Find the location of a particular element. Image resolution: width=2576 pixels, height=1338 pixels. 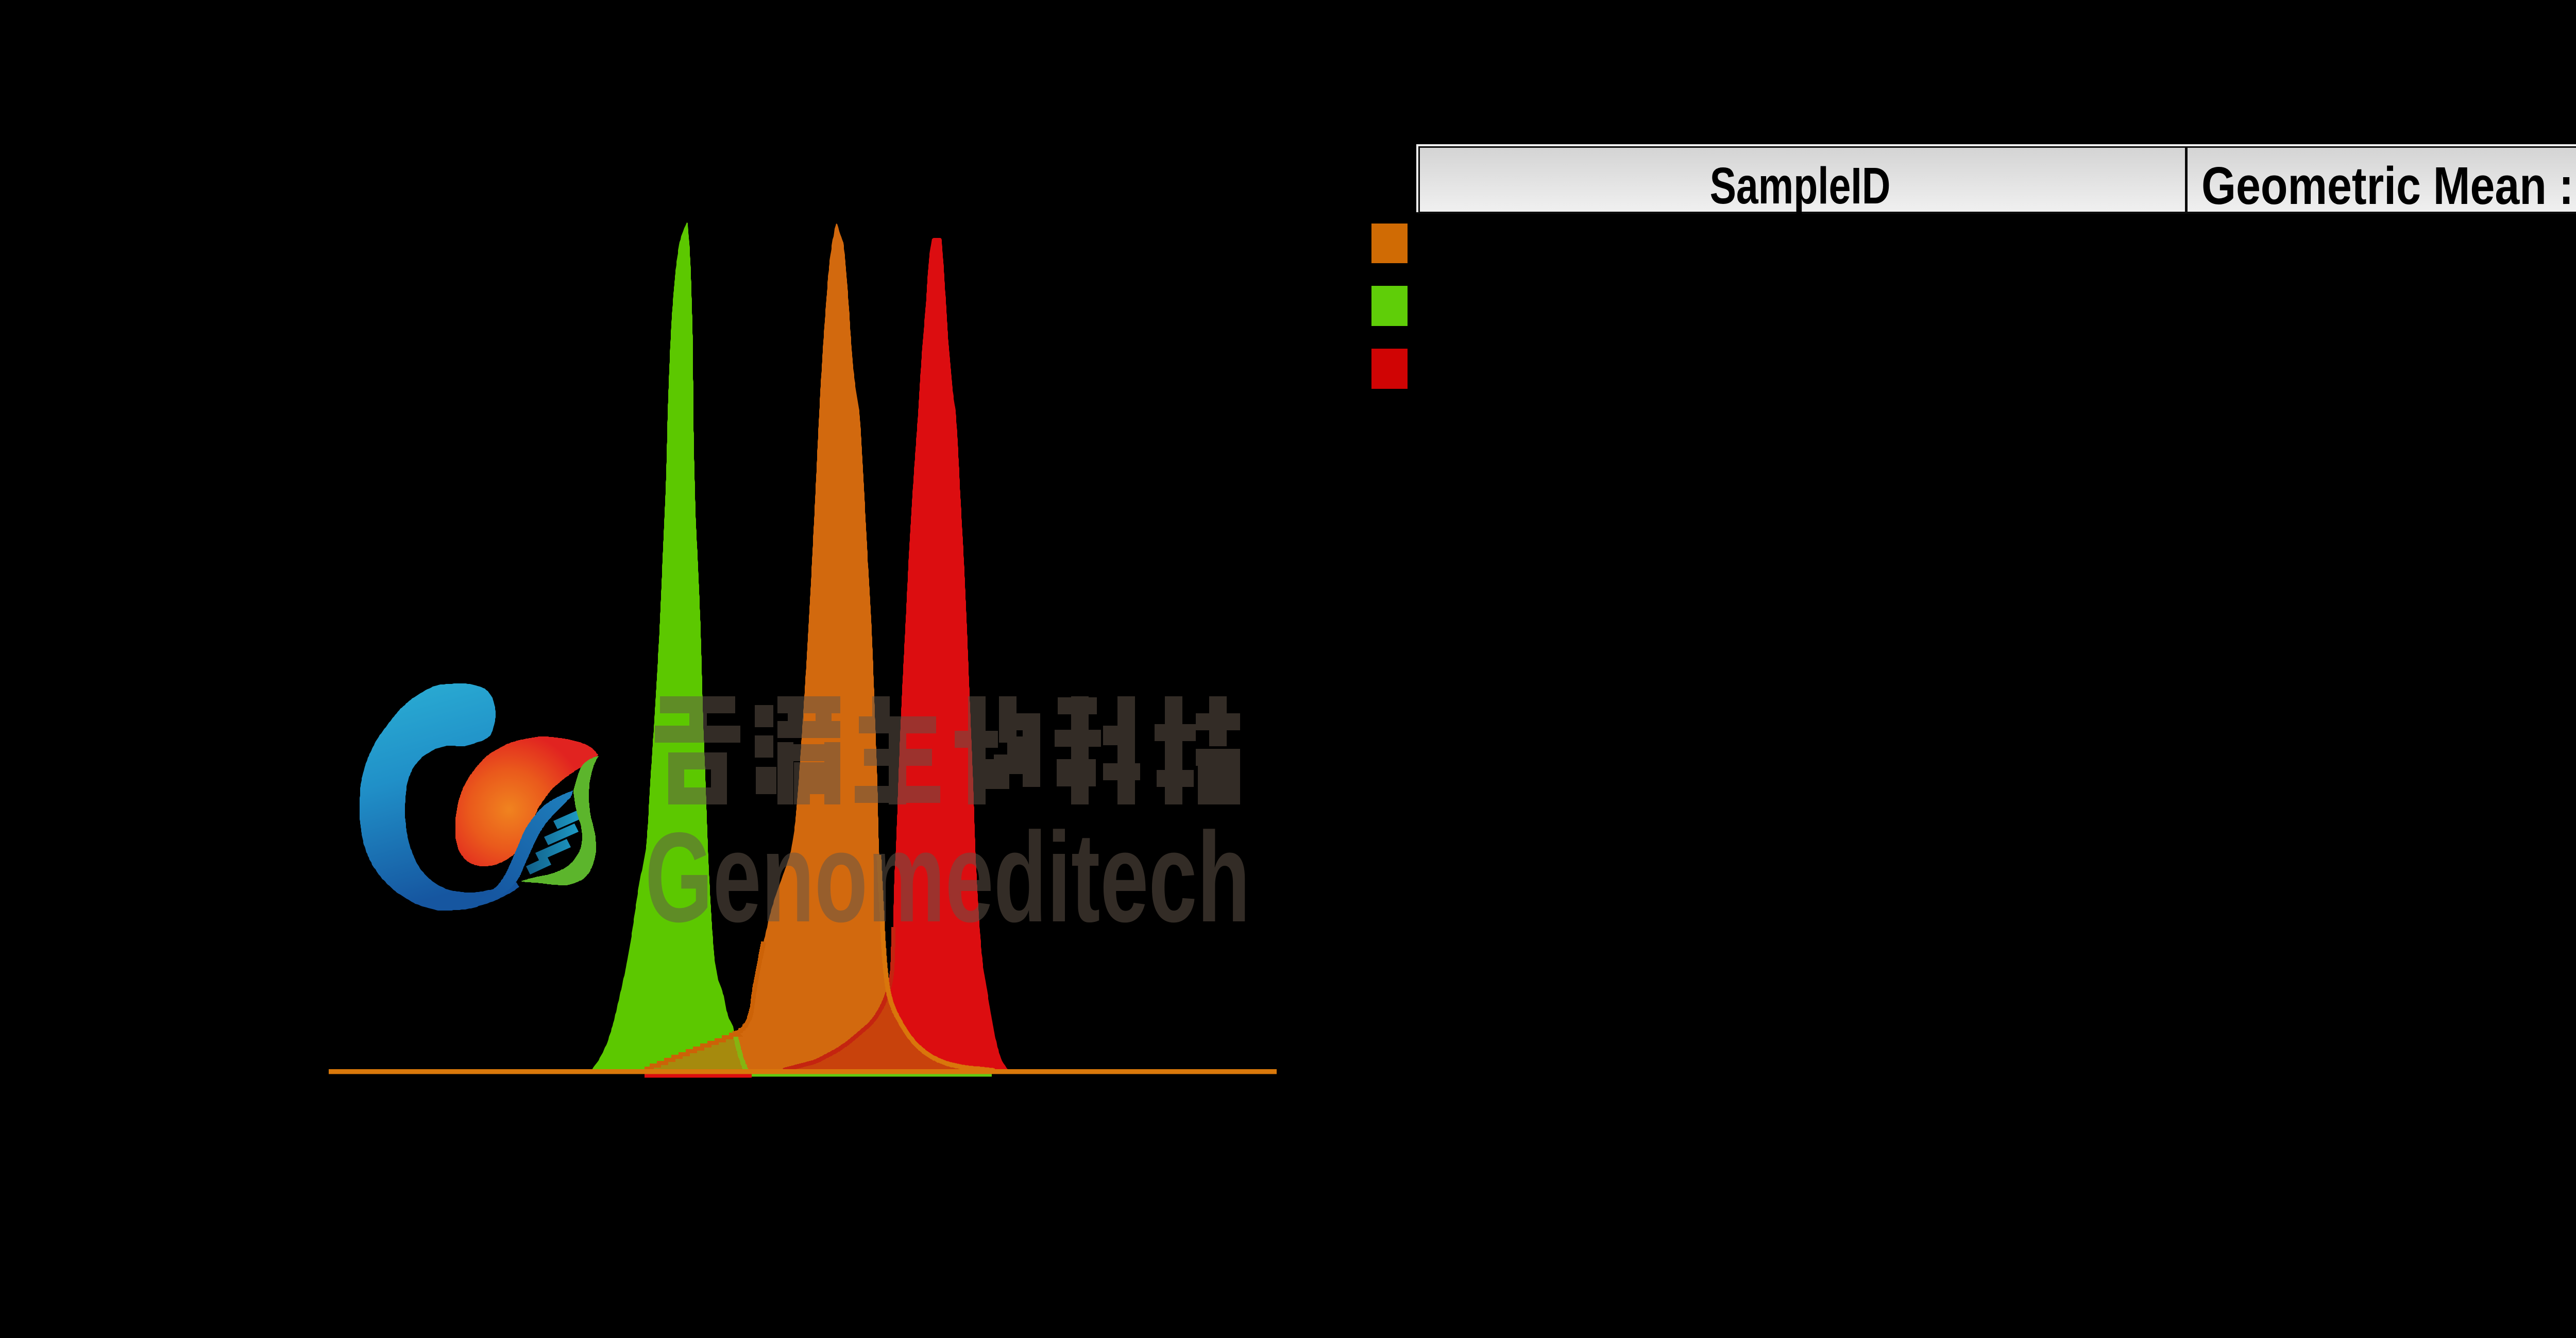

svg-text: Geometric Mean : FL11-H is located at coordinates (2388, 186).